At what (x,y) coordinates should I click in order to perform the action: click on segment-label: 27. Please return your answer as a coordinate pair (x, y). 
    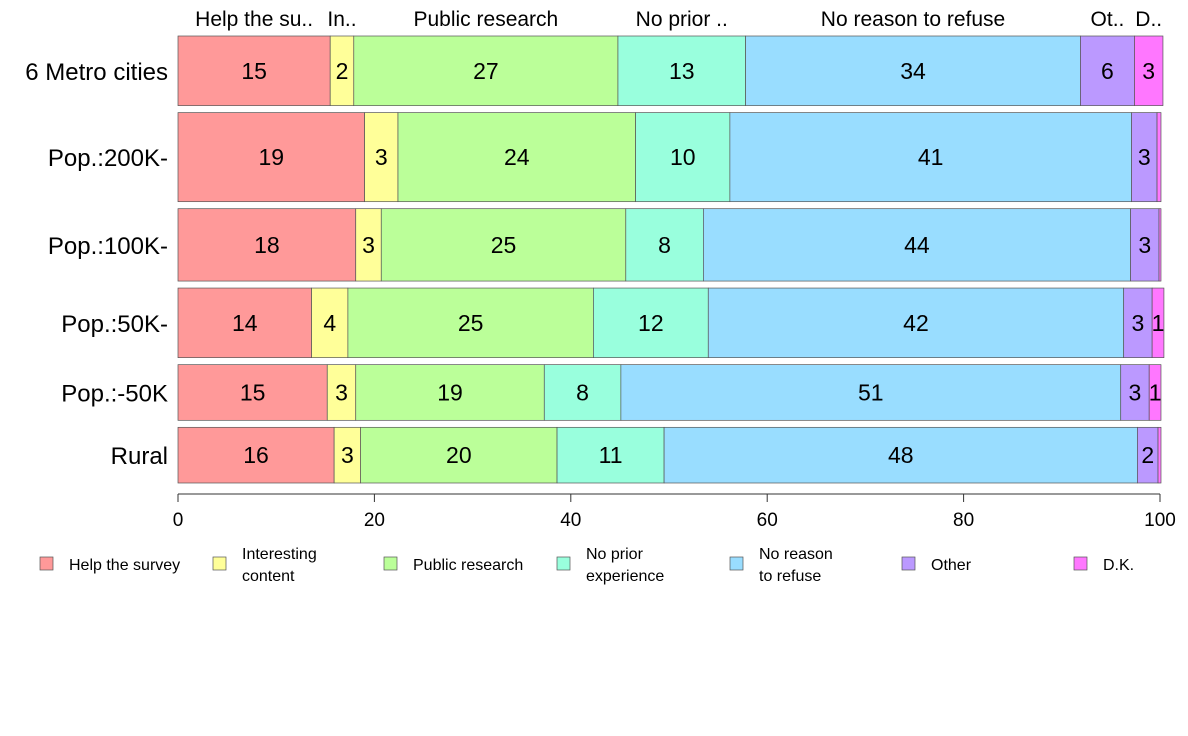
    Looking at the image, I should click on (486, 71).